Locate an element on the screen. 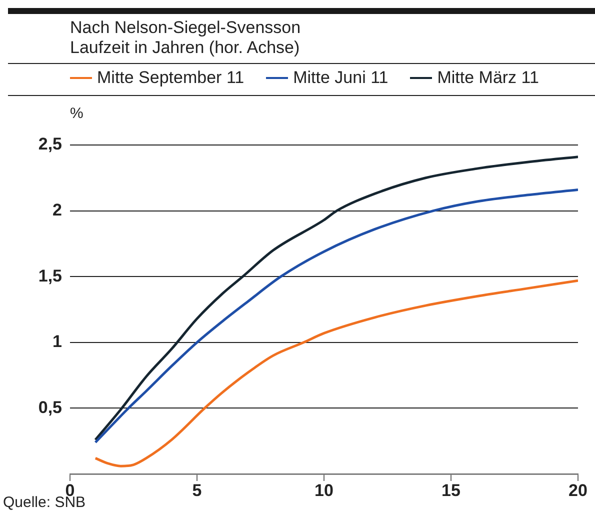 The width and height of the screenshot is (595, 513). y-tick-label: 2 is located at coordinates (57, 210).